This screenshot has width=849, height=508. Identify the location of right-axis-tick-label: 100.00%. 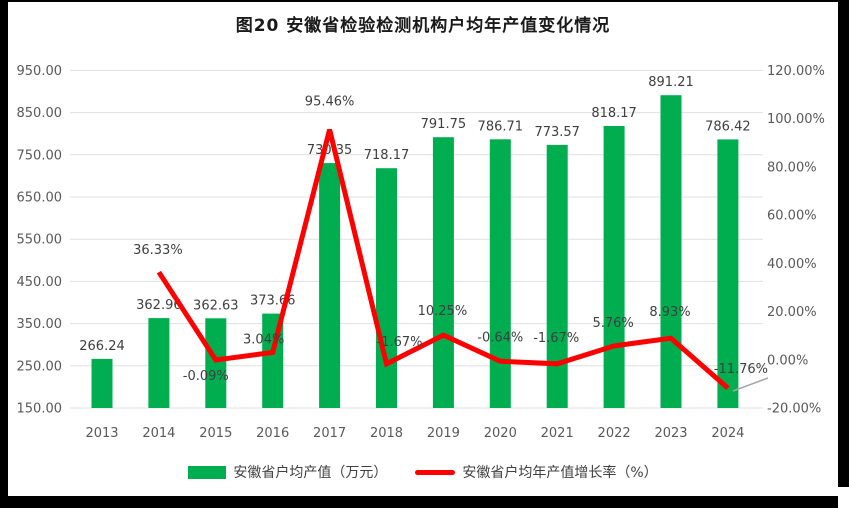
(796, 119).